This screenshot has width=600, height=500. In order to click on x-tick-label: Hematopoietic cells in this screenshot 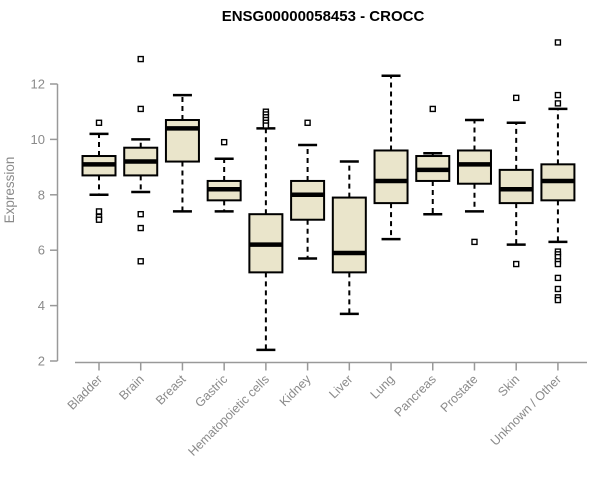, I will do `click(228, 415)`.